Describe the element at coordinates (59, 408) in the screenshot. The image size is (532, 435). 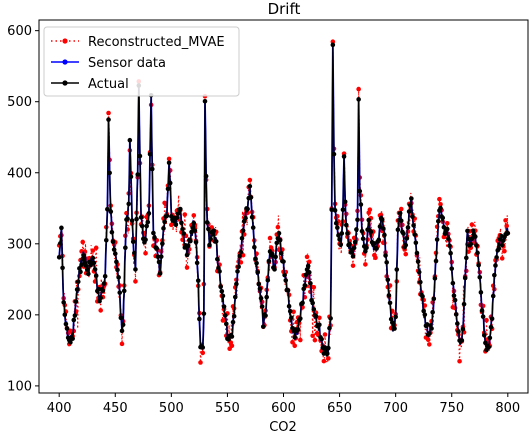
I see `x-tick-label: 400` at that location.